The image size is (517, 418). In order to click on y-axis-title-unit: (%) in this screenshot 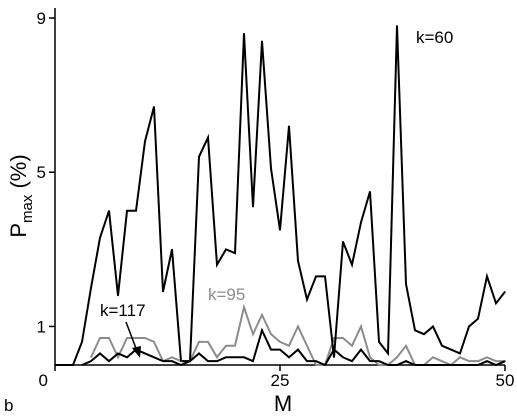, I will do `click(18, 174)`.